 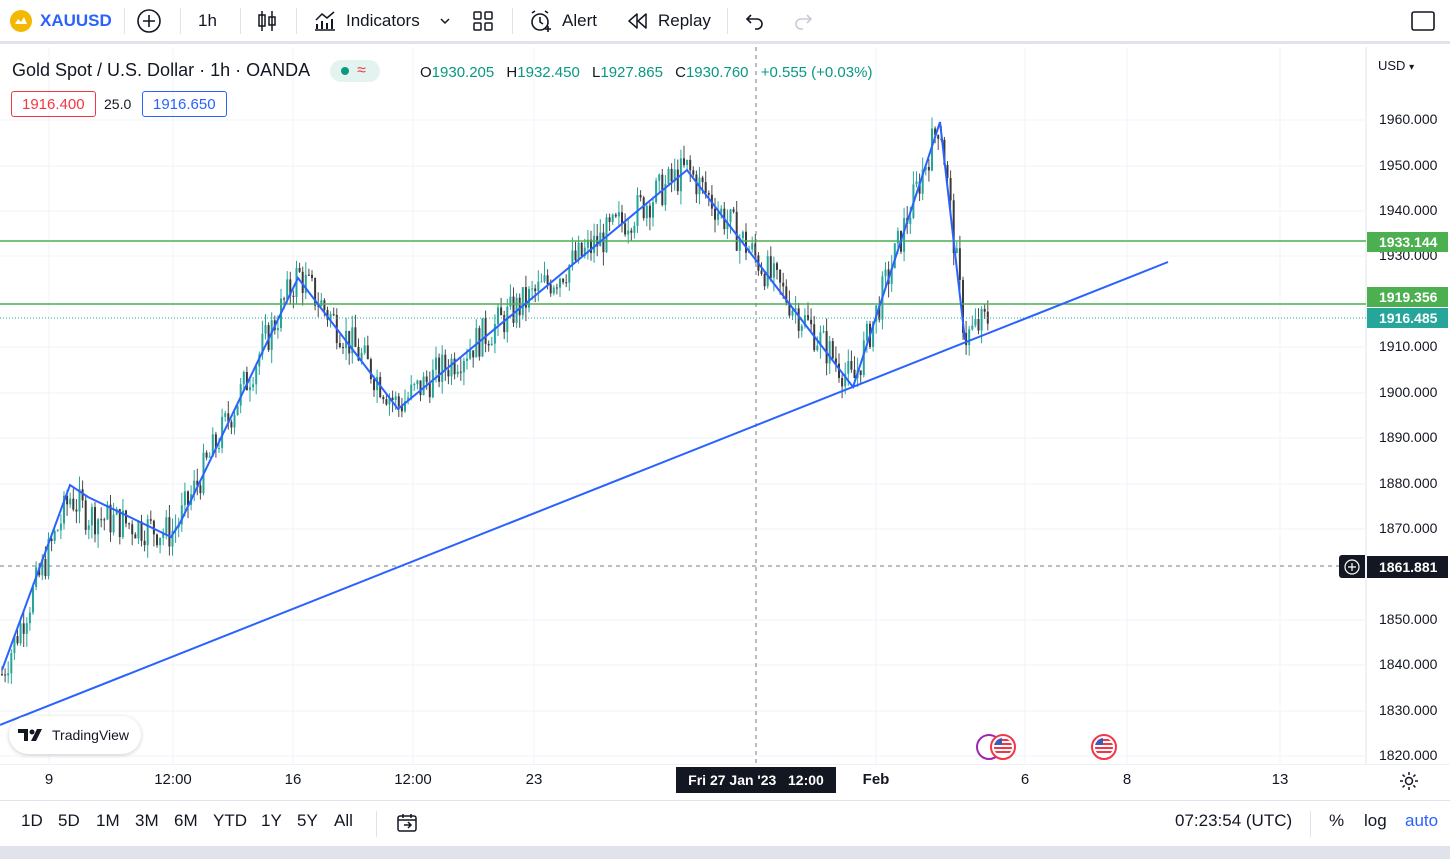 I want to click on add-alert-crosshair-button, so click(x=1352, y=566).